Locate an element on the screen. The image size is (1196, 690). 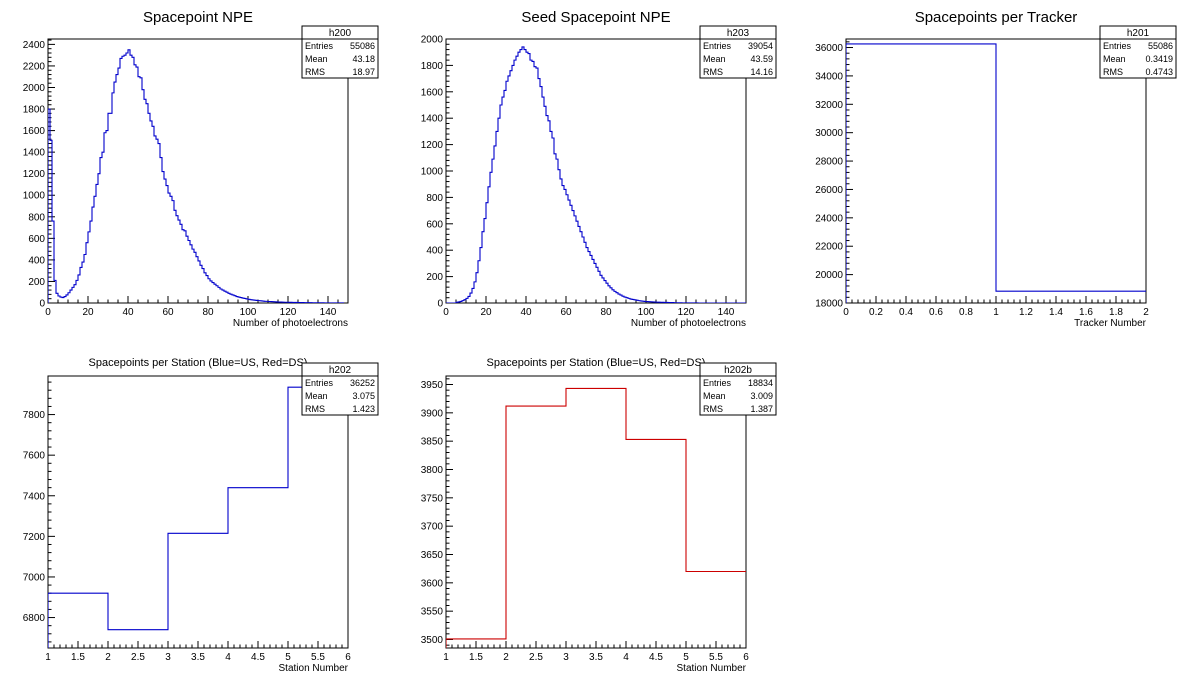
stats-mean-value: 43.18 is located at coordinates (363, 59).